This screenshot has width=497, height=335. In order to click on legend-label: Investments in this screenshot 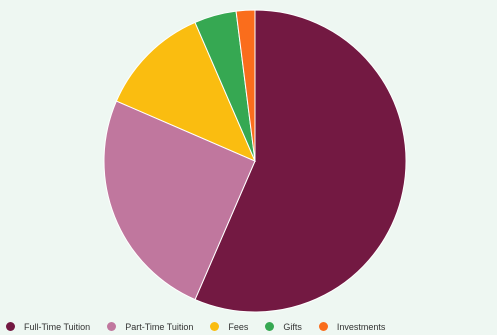, I will do `click(361, 326)`.